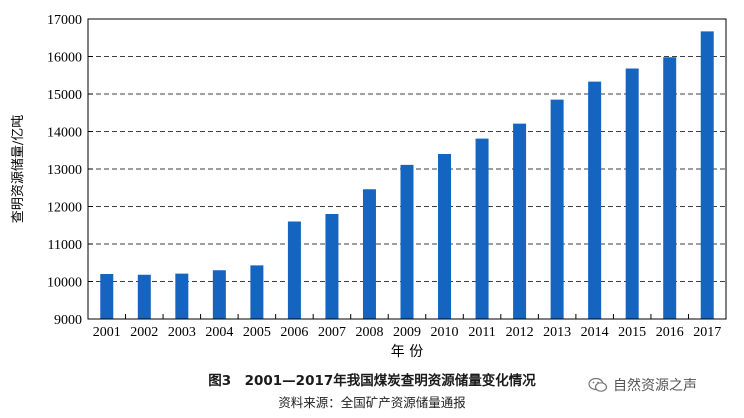 The height and width of the screenshot is (418, 744). I want to click on y-tick-label: 17000, so click(64, 20).